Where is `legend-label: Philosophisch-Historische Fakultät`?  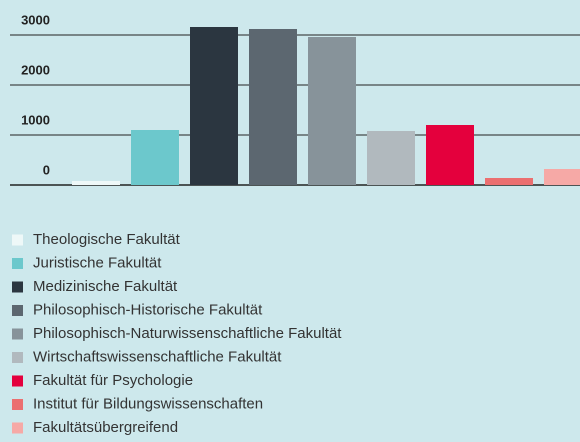
legend-label: Philosophisch-Historische Fakultät is located at coordinates (148, 309).